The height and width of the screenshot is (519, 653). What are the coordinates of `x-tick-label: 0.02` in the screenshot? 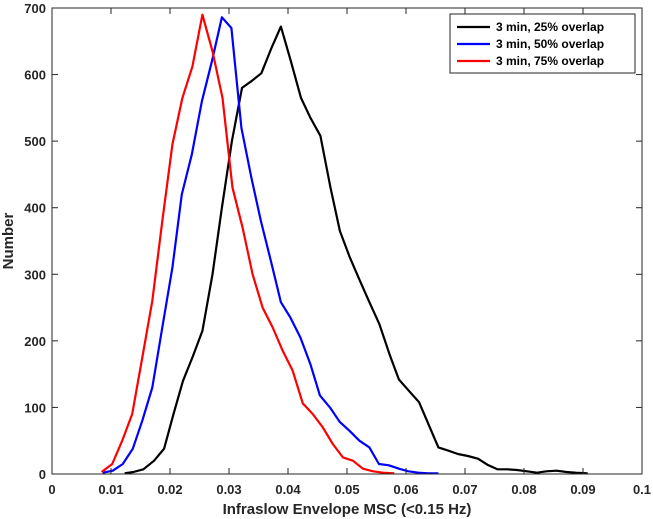 It's located at (169, 489).